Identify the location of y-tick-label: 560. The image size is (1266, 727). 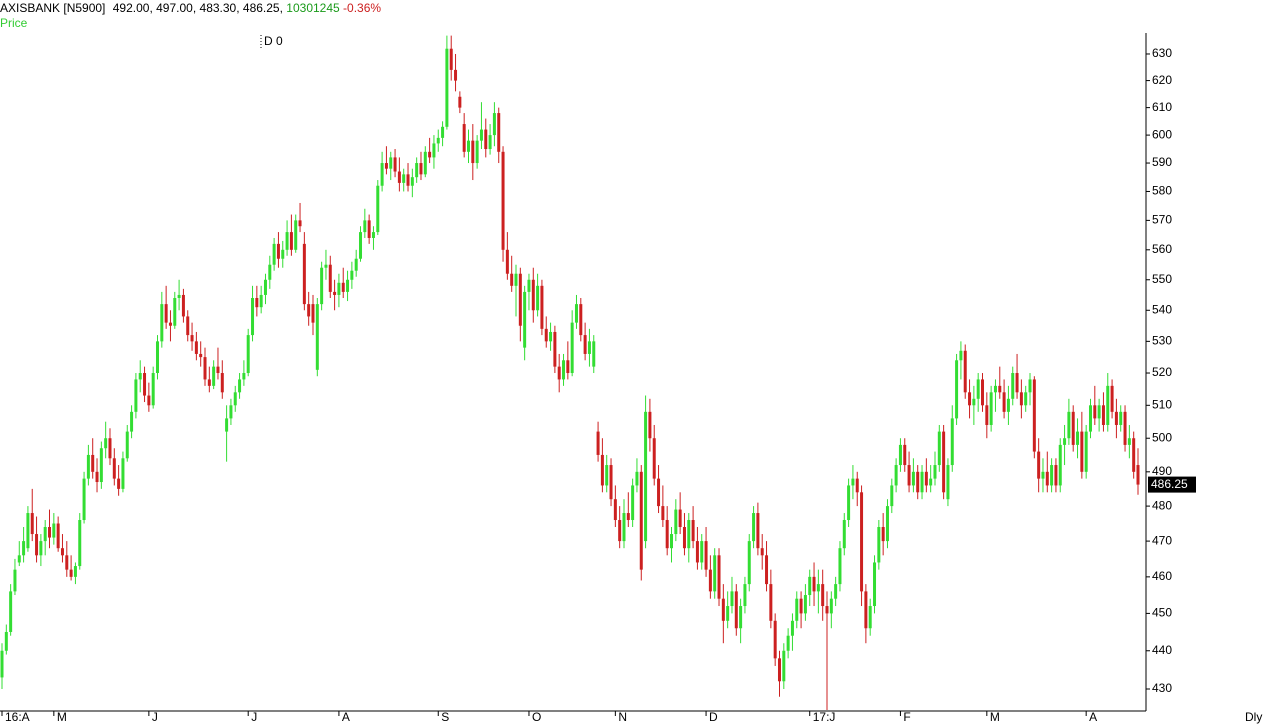
(1162, 249).